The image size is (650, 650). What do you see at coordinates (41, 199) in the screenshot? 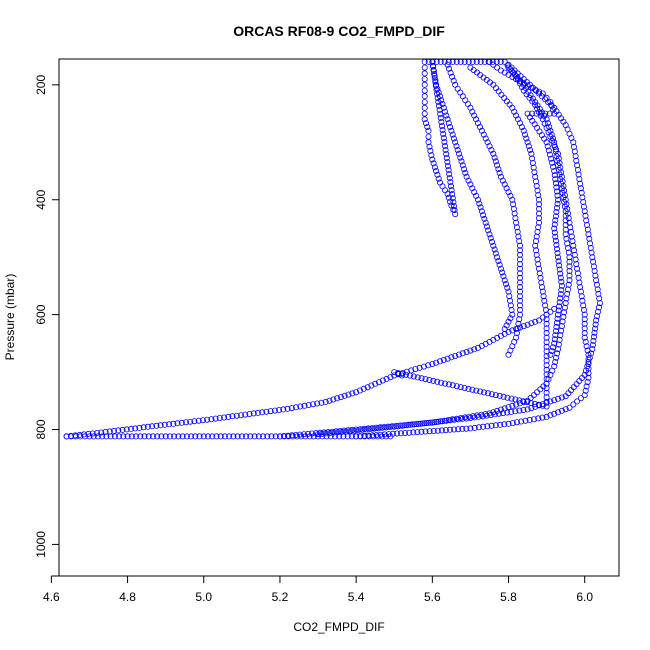
I see `y-tick-label: 400` at bounding box center [41, 199].